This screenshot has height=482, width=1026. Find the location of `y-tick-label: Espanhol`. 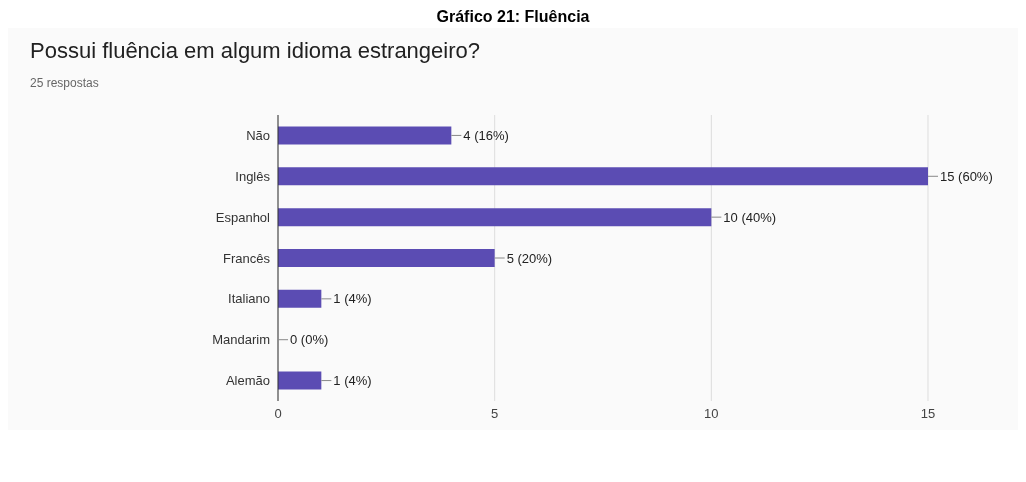

y-tick-label: Espanhol is located at coordinates (243, 217).